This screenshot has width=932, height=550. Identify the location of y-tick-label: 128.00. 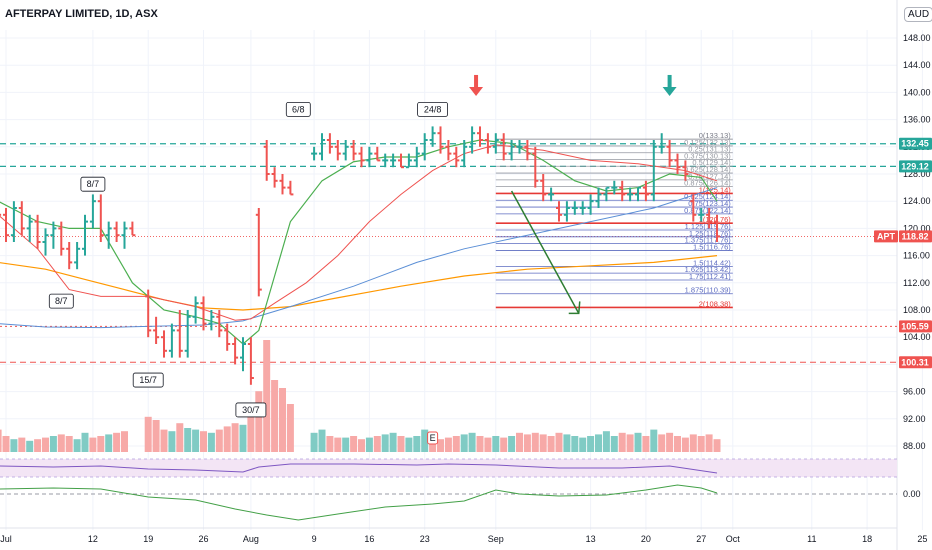
(917, 174).